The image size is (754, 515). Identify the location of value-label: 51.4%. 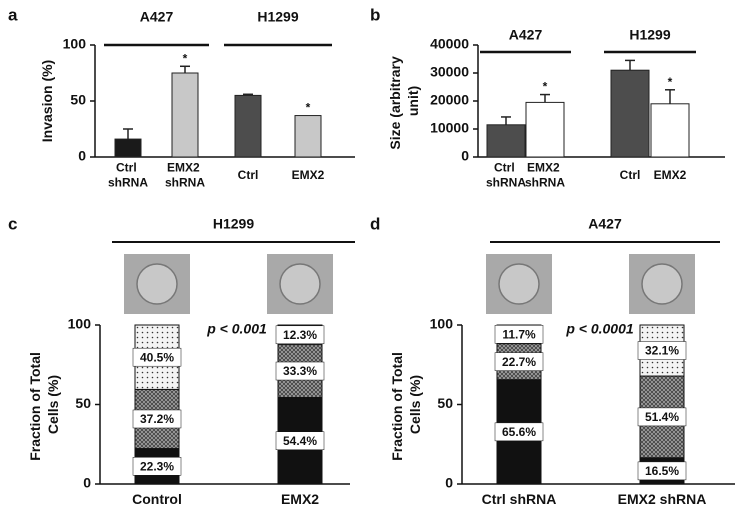
(662, 417).